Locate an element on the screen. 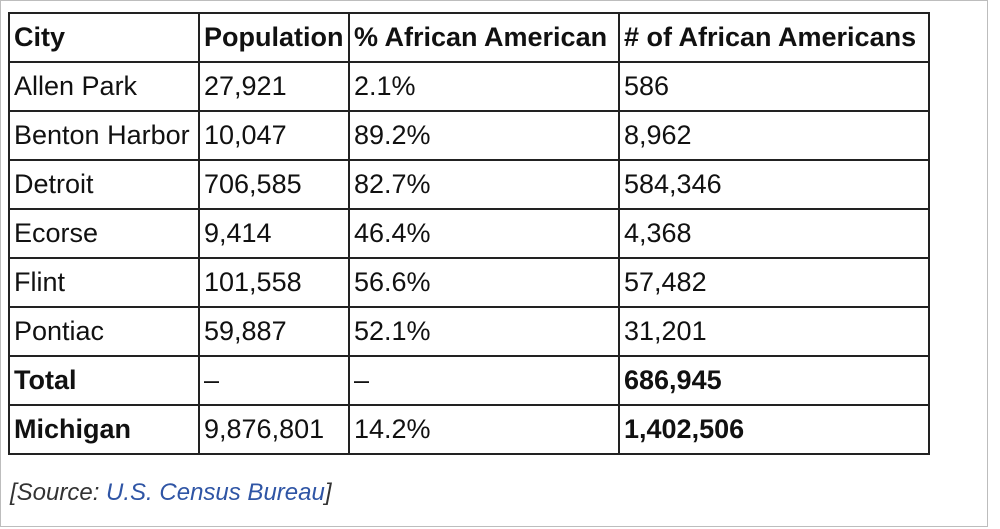 The width and height of the screenshot is (1000, 529). table-row: Detroit 706,585 82.7% 584,346 is located at coordinates (469, 184).